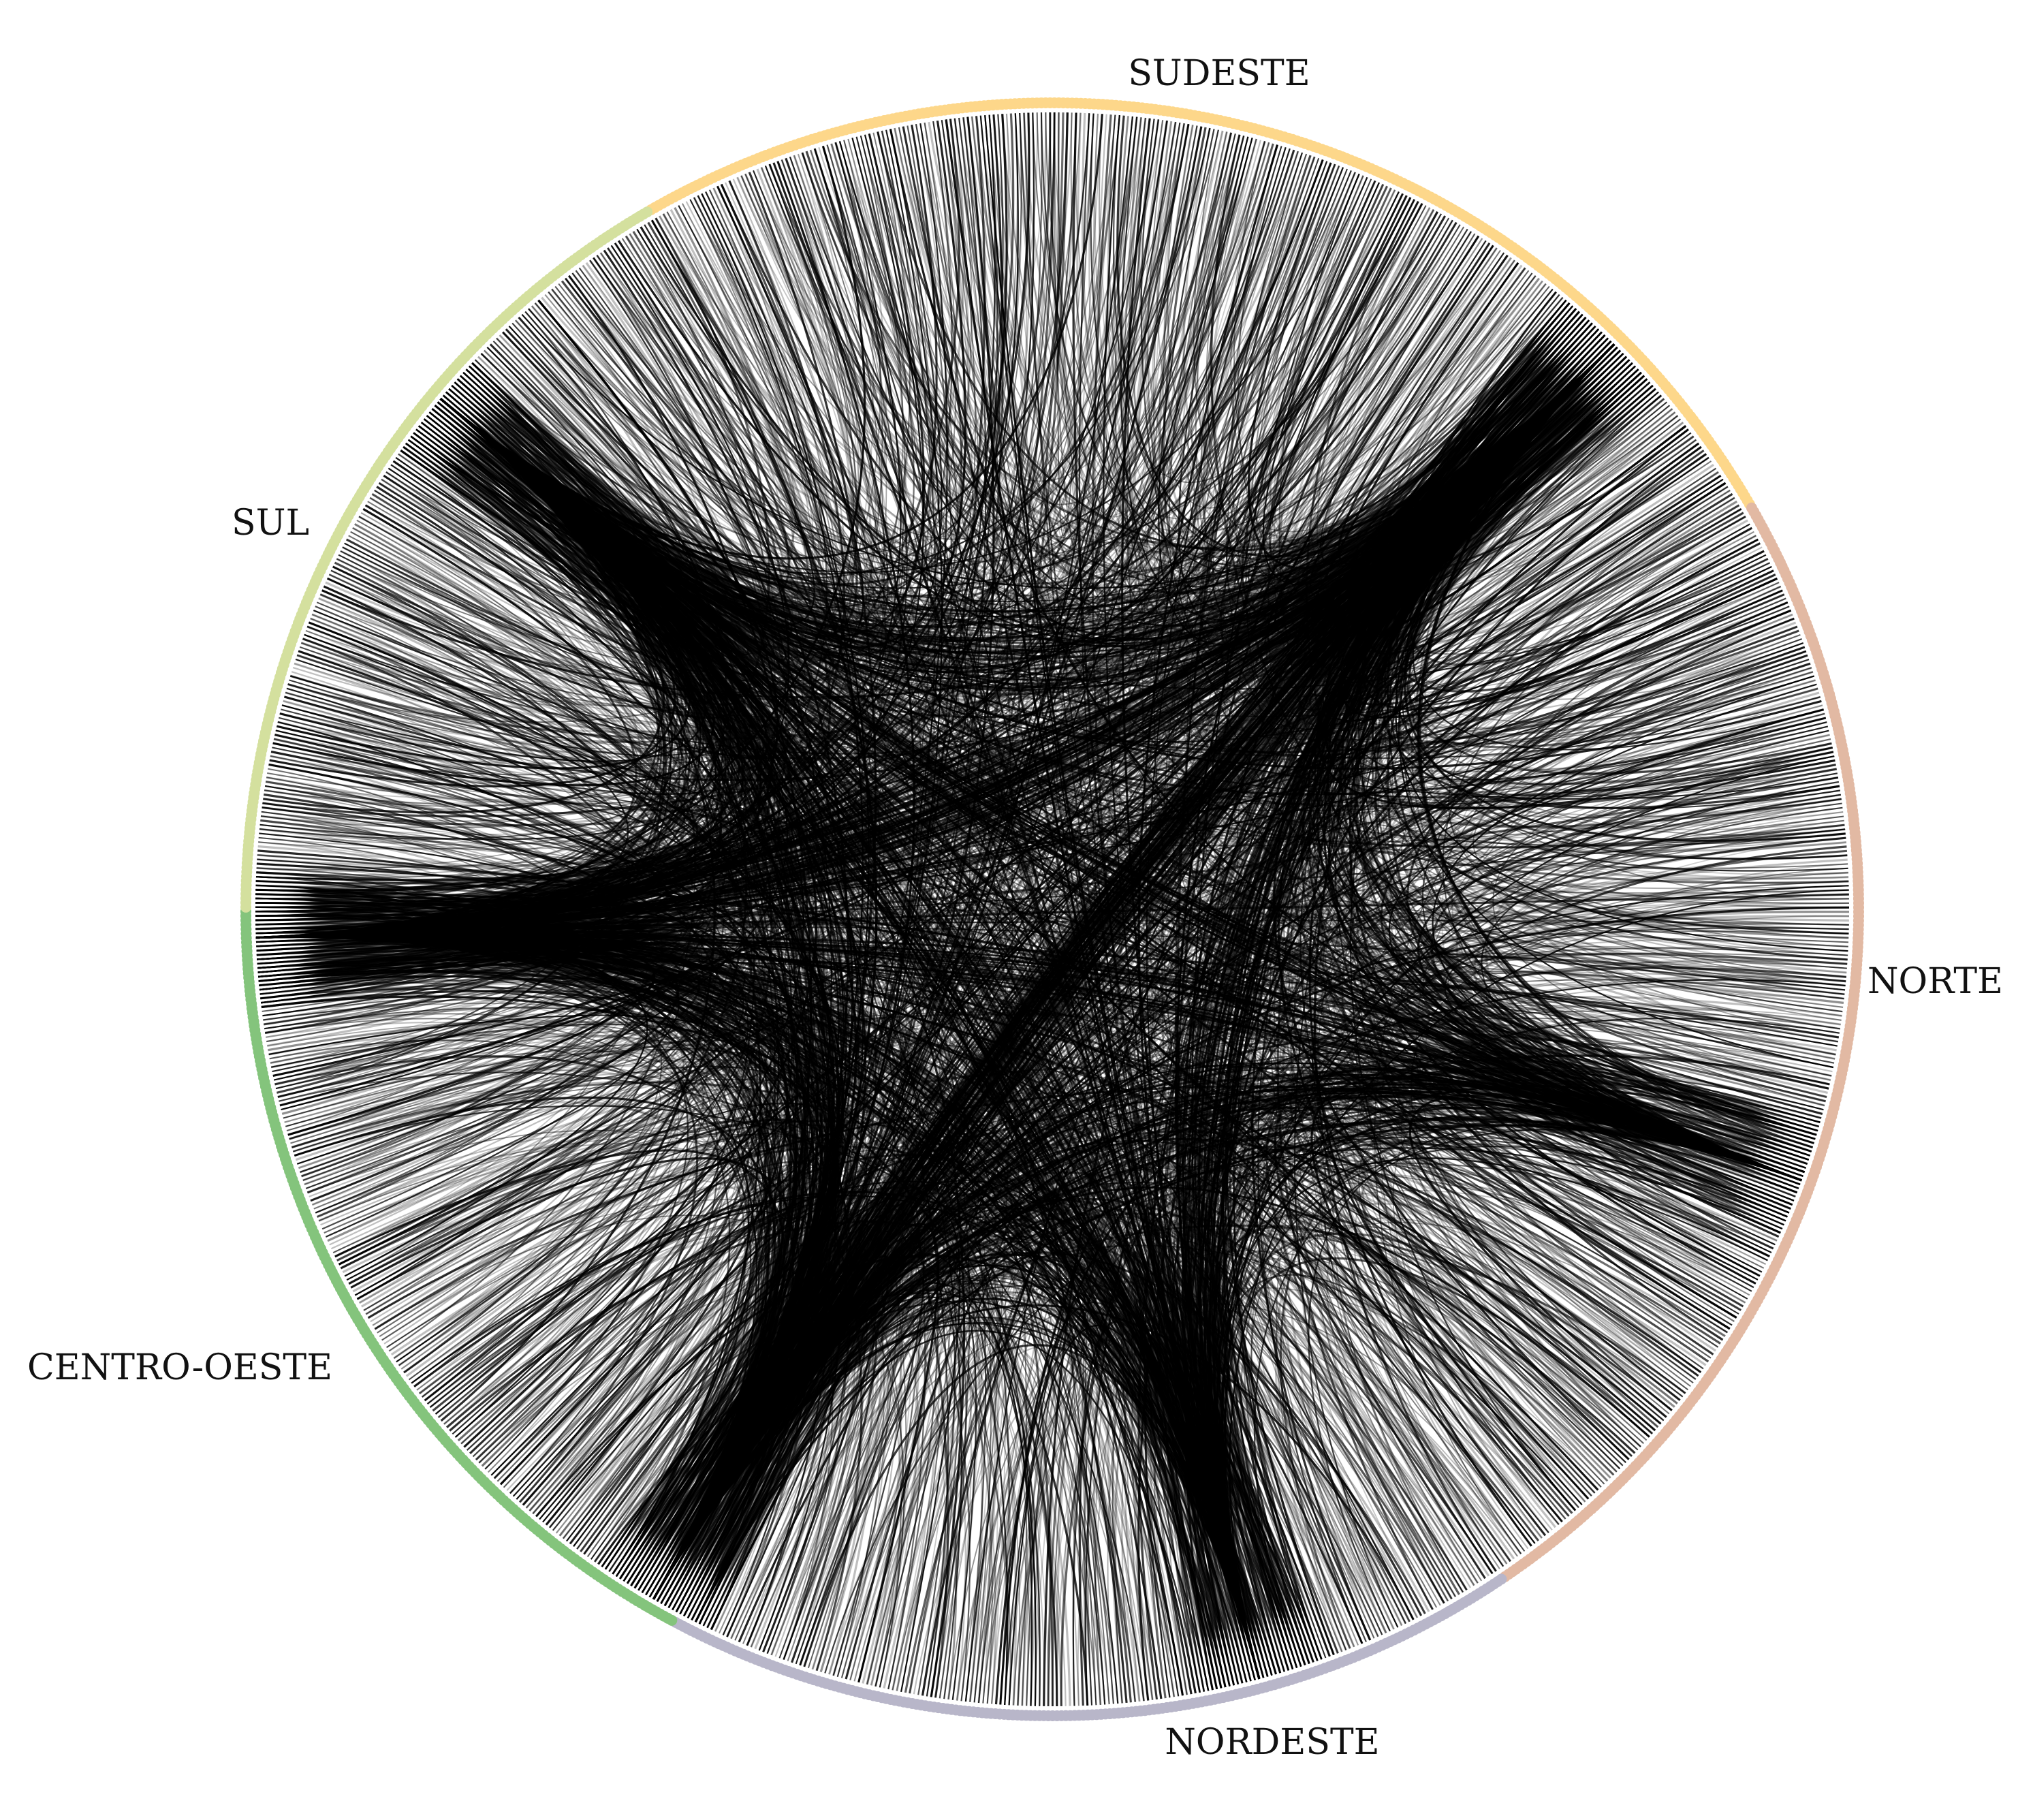  I want to click on region-label-centro-oeste: CENTRO-OESTE, so click(179, 1367).